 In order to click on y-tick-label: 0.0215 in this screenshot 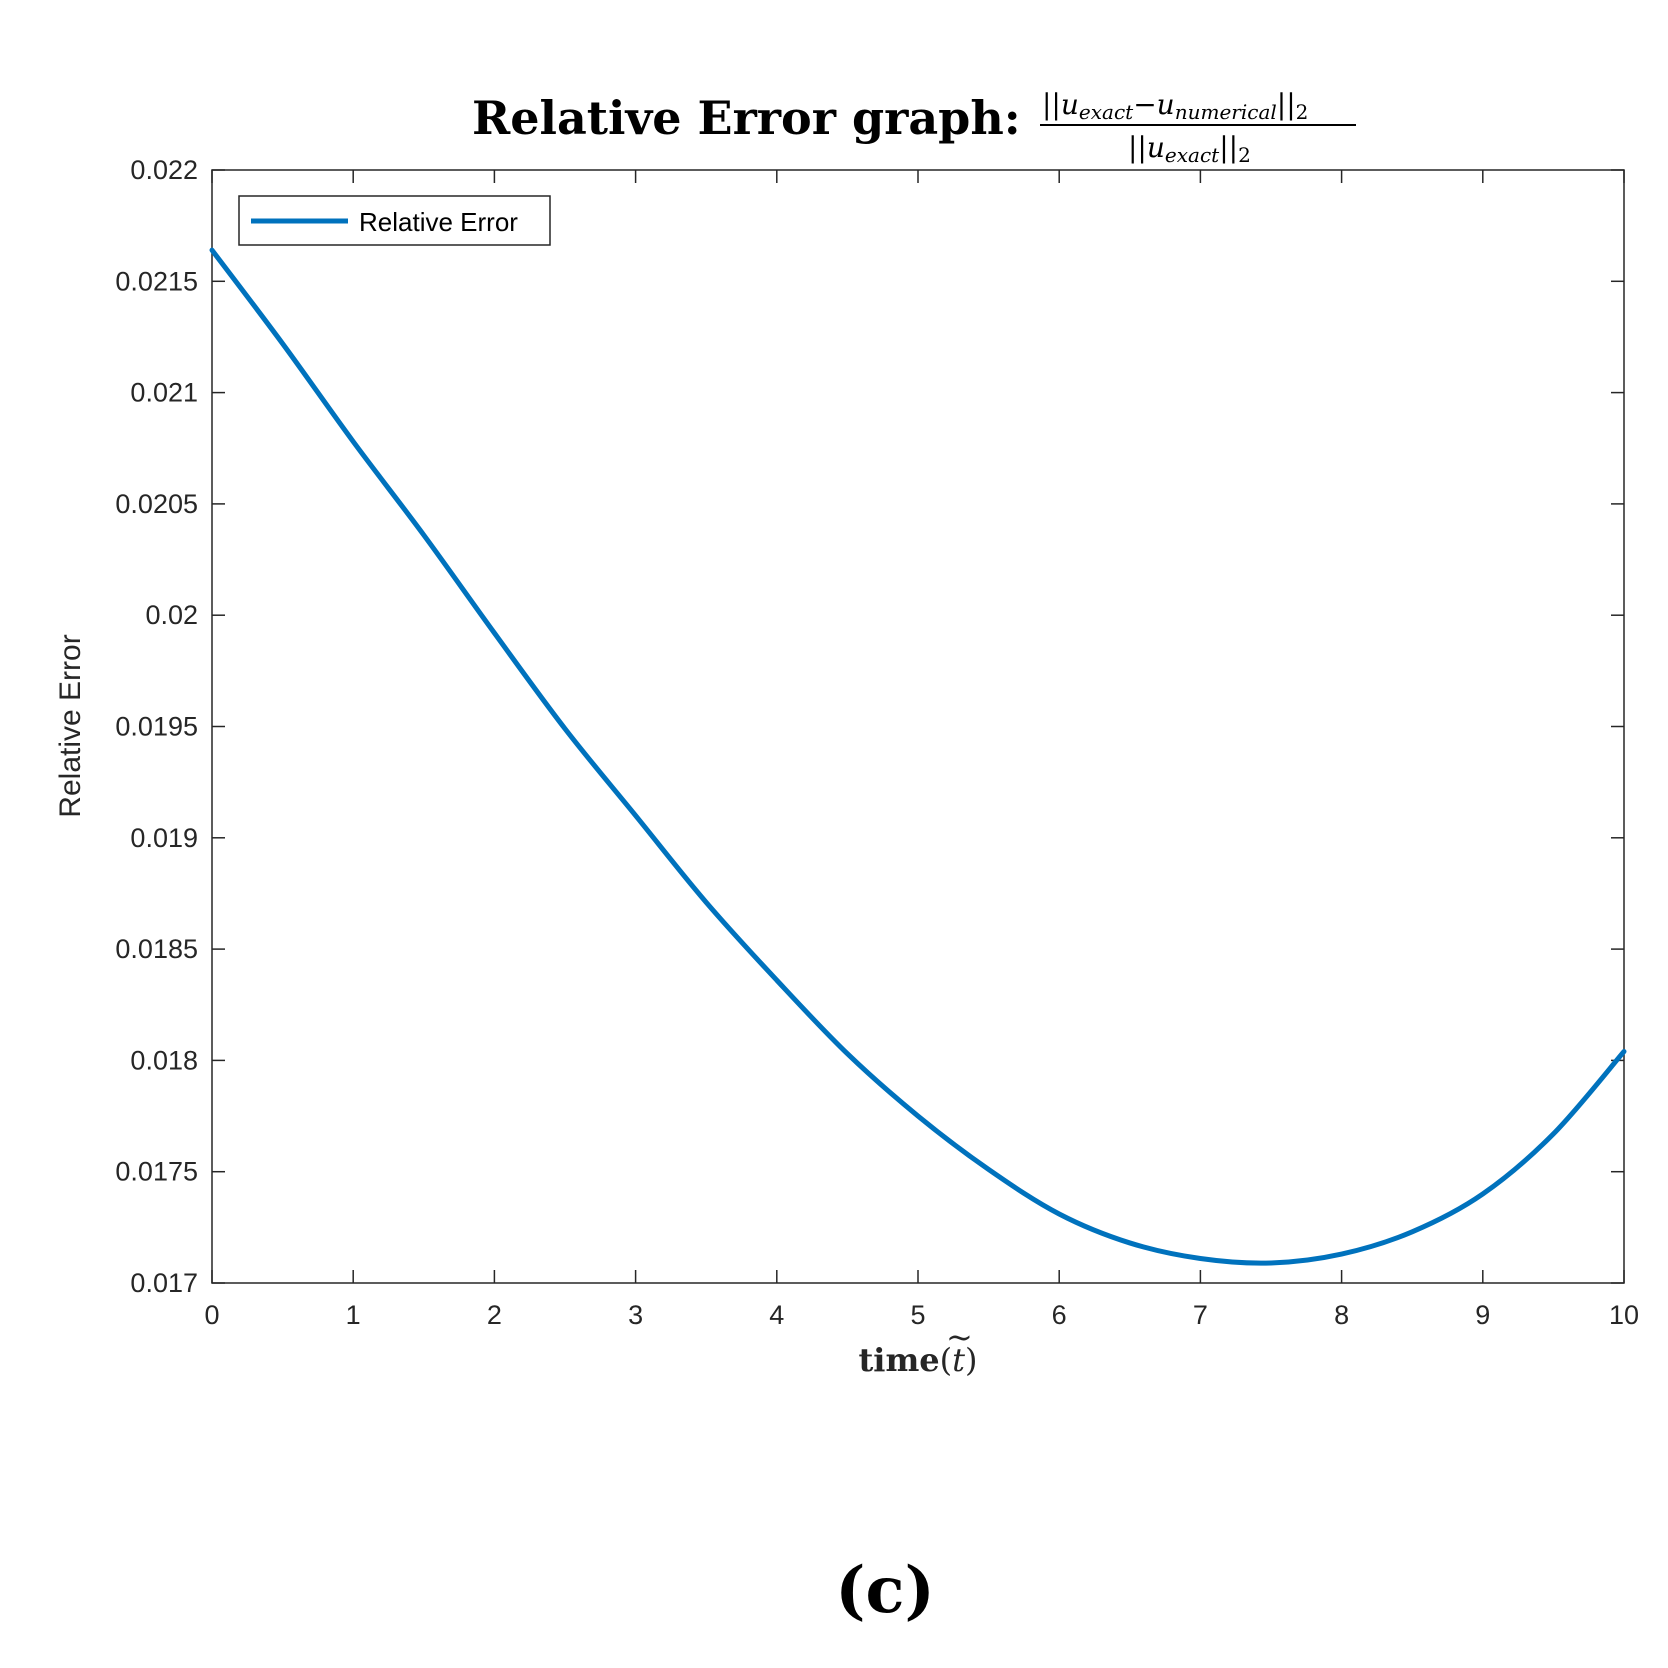, I will do `click(156, 281)`.